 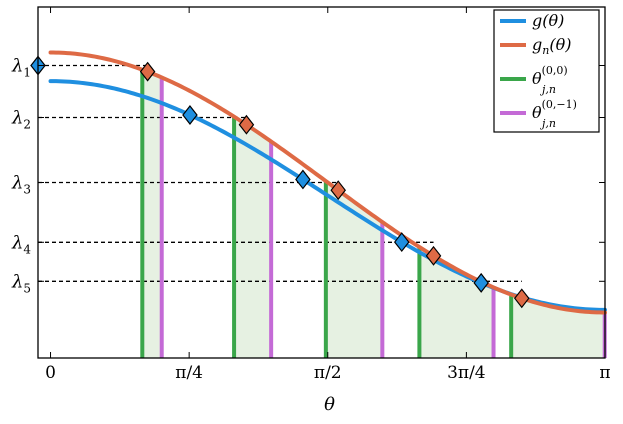 I want to click on y-level-label: λ4, so click(x=21, y=244).